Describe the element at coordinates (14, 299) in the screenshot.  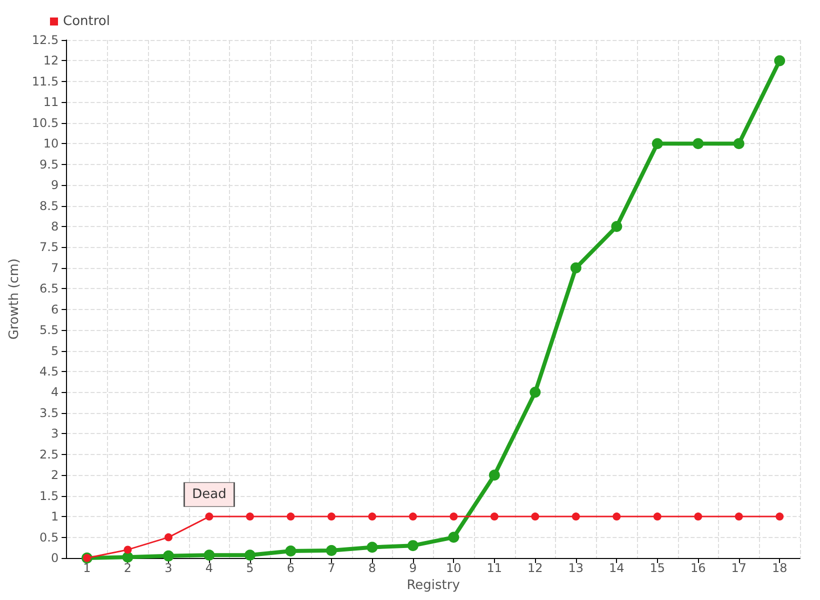
I see `y-axis-title: Growth (cm)` at that location.